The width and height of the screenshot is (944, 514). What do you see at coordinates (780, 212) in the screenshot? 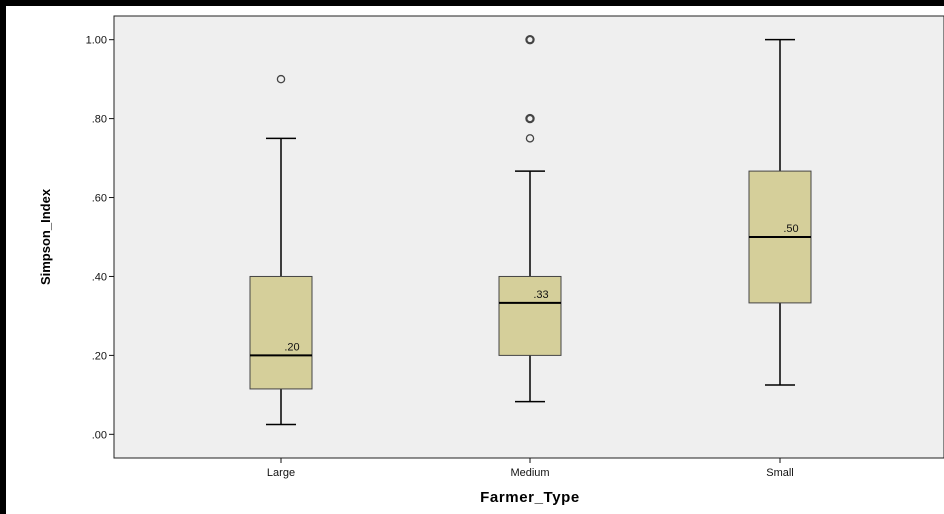
I see `box-small: .50` at bounding box center [780, 212].